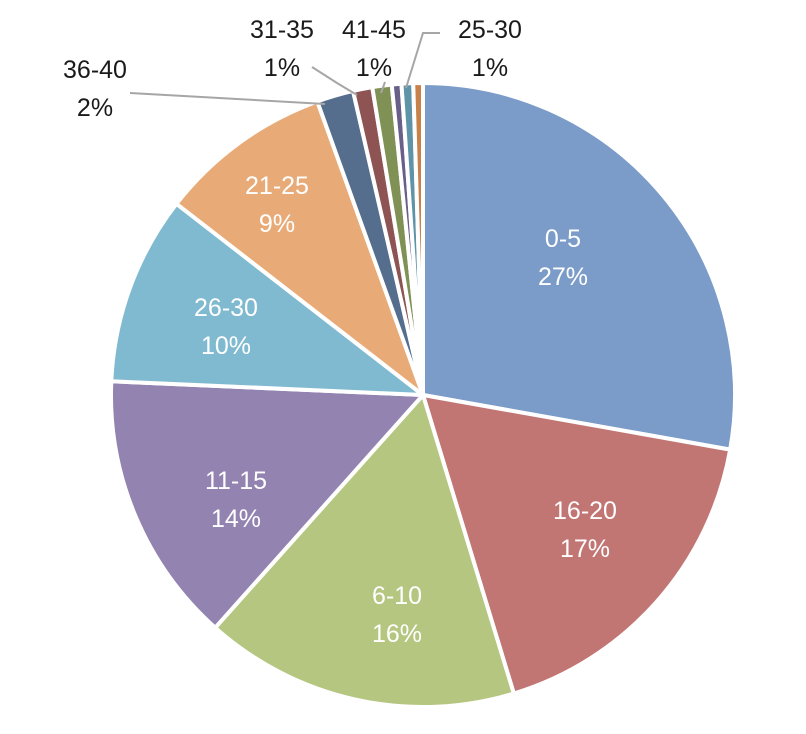 This screenshot has width=806, height=734. I want to click on slice-percent-label: 27%, so click(563, 277).